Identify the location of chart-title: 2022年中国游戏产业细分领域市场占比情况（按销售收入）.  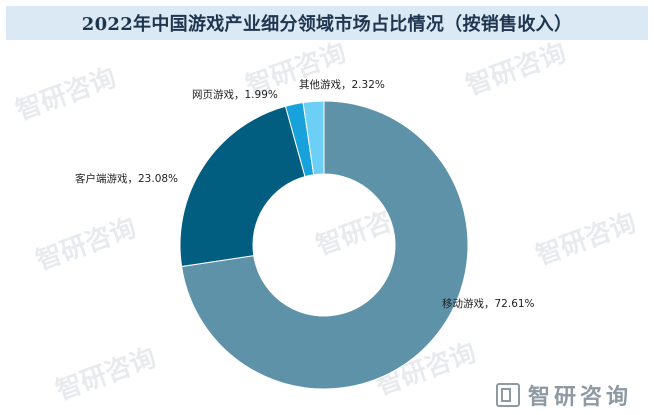
(327, 24).